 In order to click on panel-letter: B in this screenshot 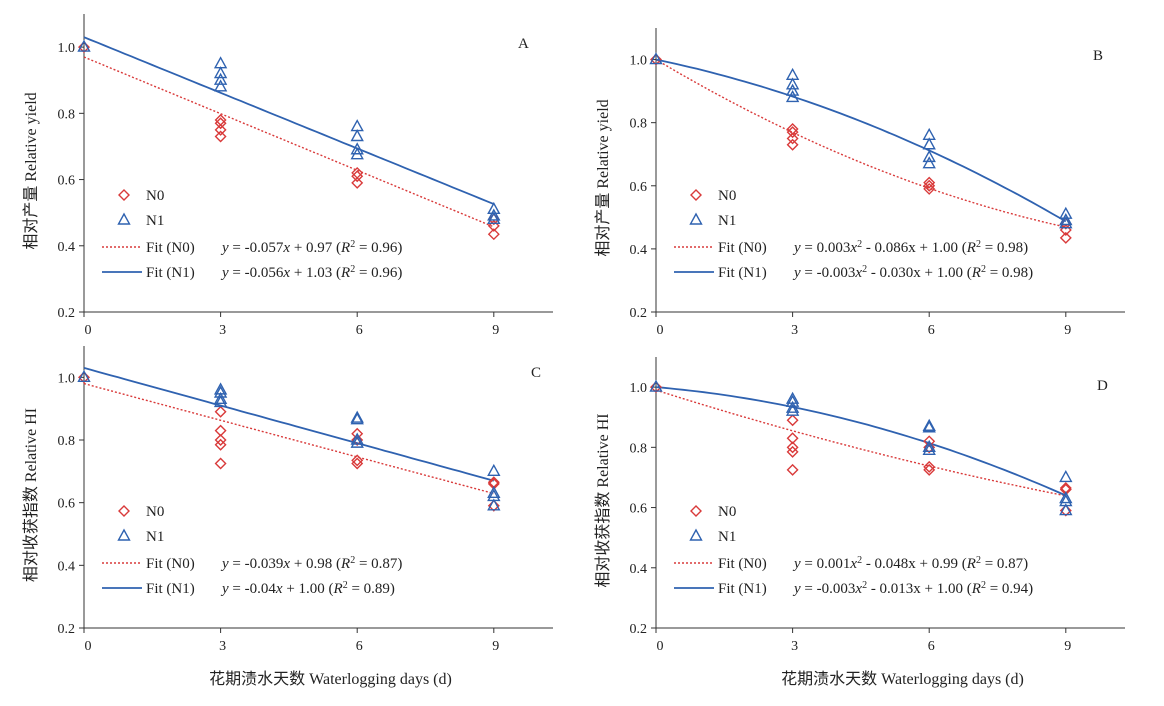, I will do `click(1098, 56)`.